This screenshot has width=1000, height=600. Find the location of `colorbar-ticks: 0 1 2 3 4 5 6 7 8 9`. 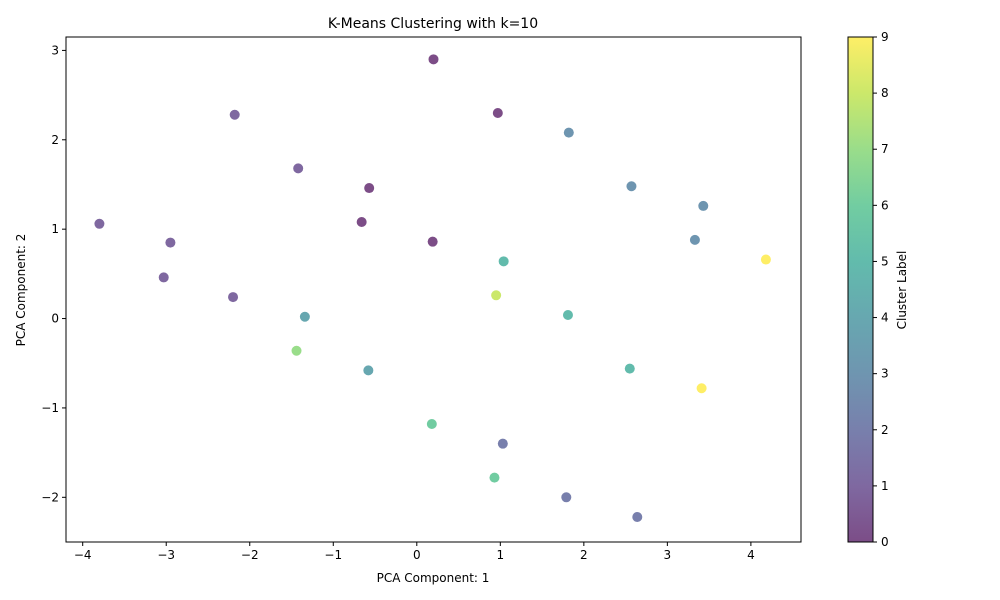

colorbar-ticks: 0 1 2 3 4 5 6 7 8 9 is located at coordinates (881, 289).